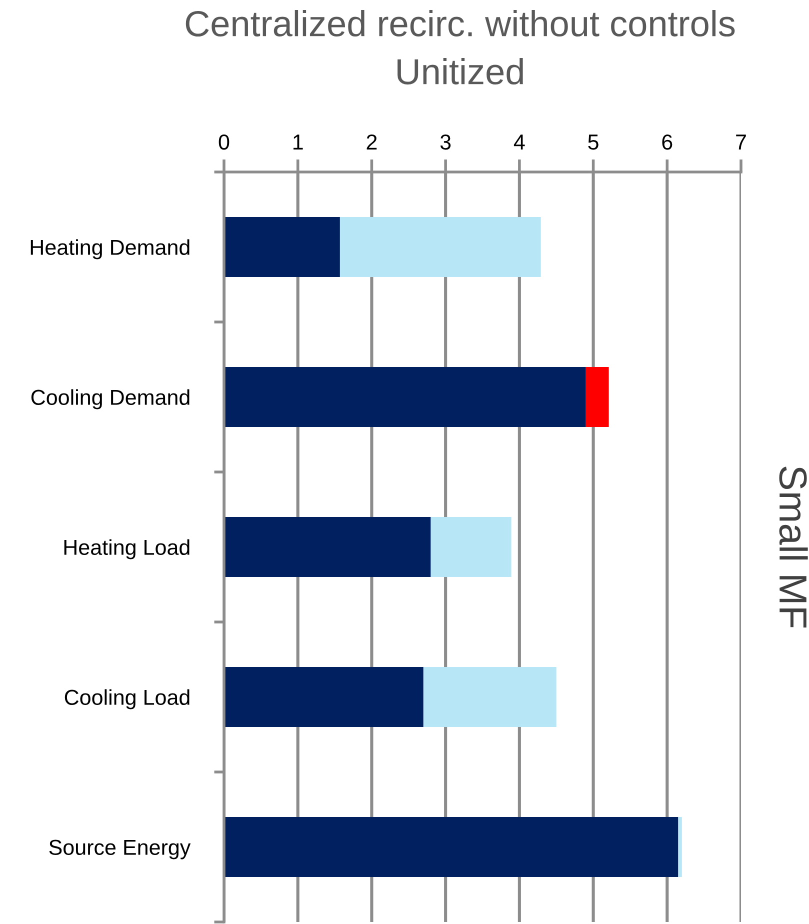 This screenshot has height=924, width=809. Describe the element at coordinates (120, 850) in the screenshot. I see `y-tick-label: Source Energy` at that location.